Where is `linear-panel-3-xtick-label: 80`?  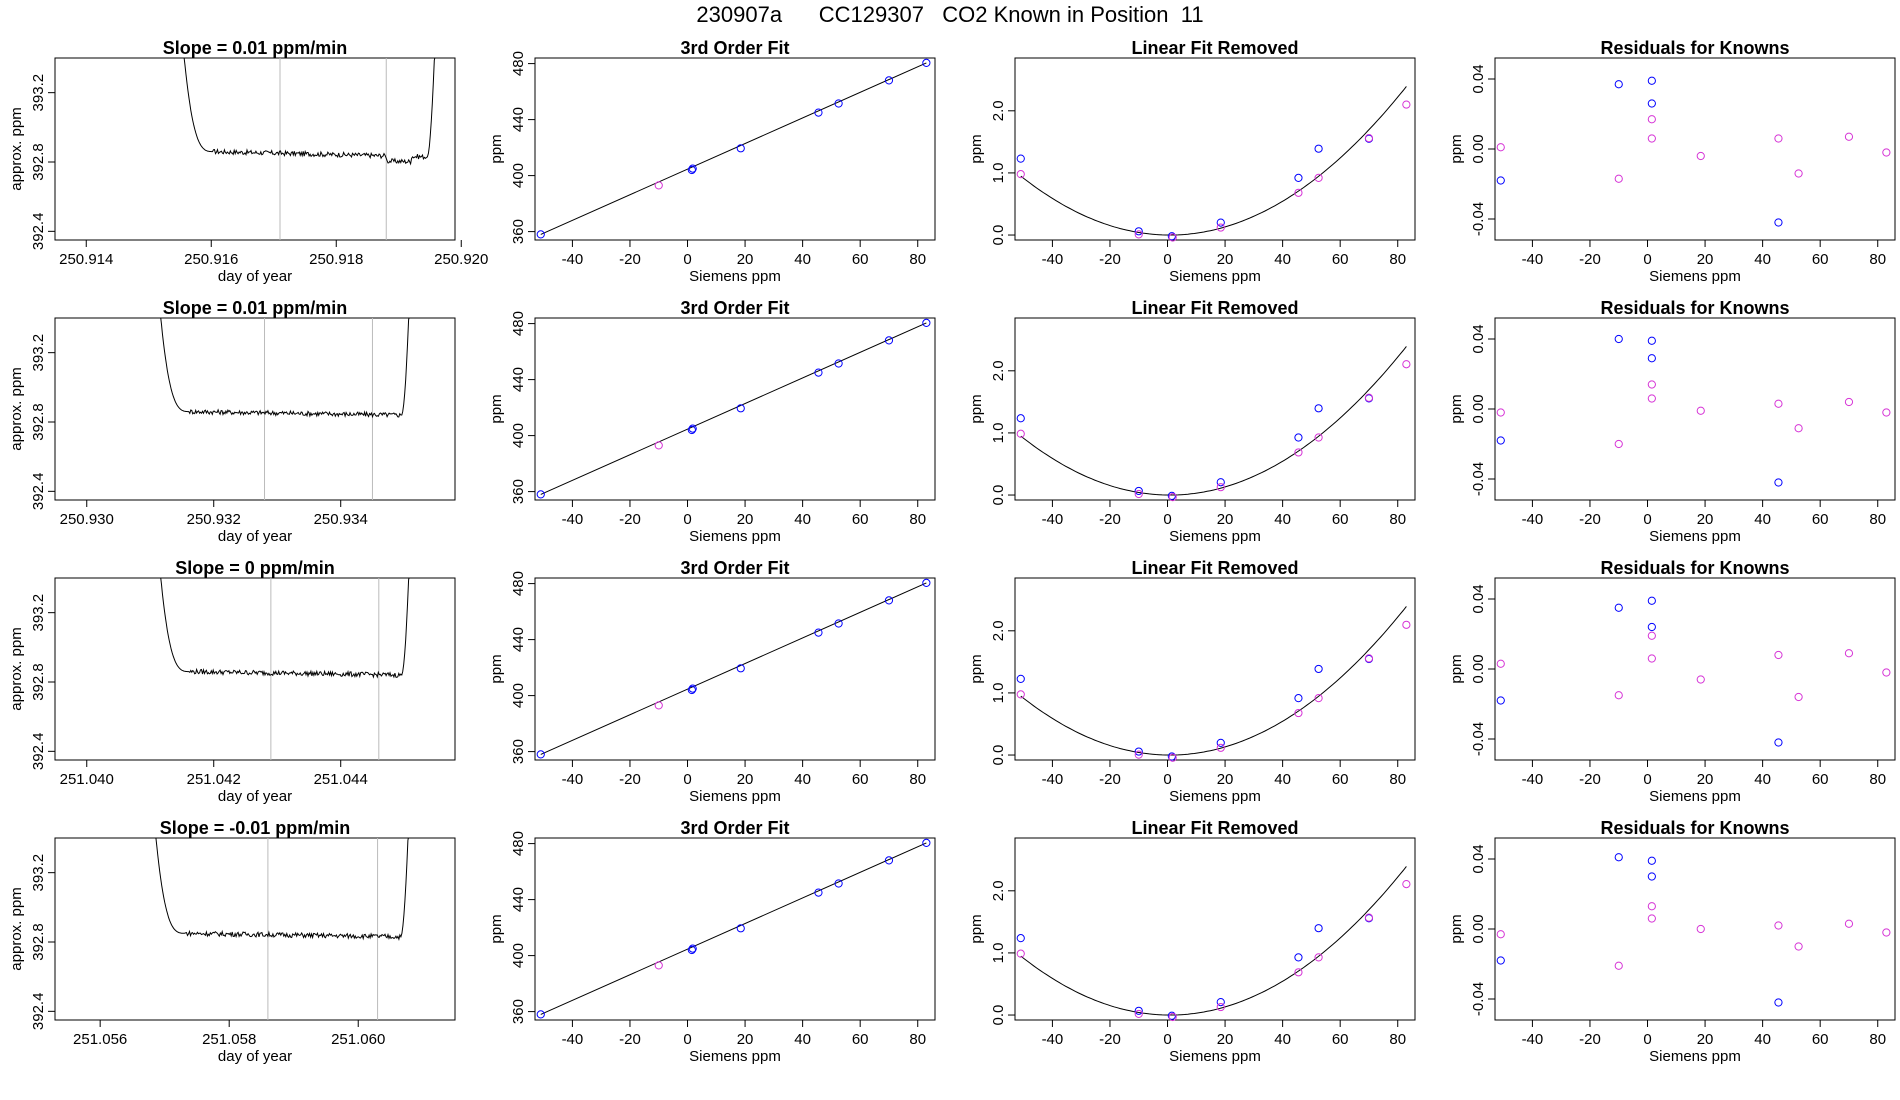 linear-panel-3-xtick-label: 80 is located at coordinates (1397, 779).